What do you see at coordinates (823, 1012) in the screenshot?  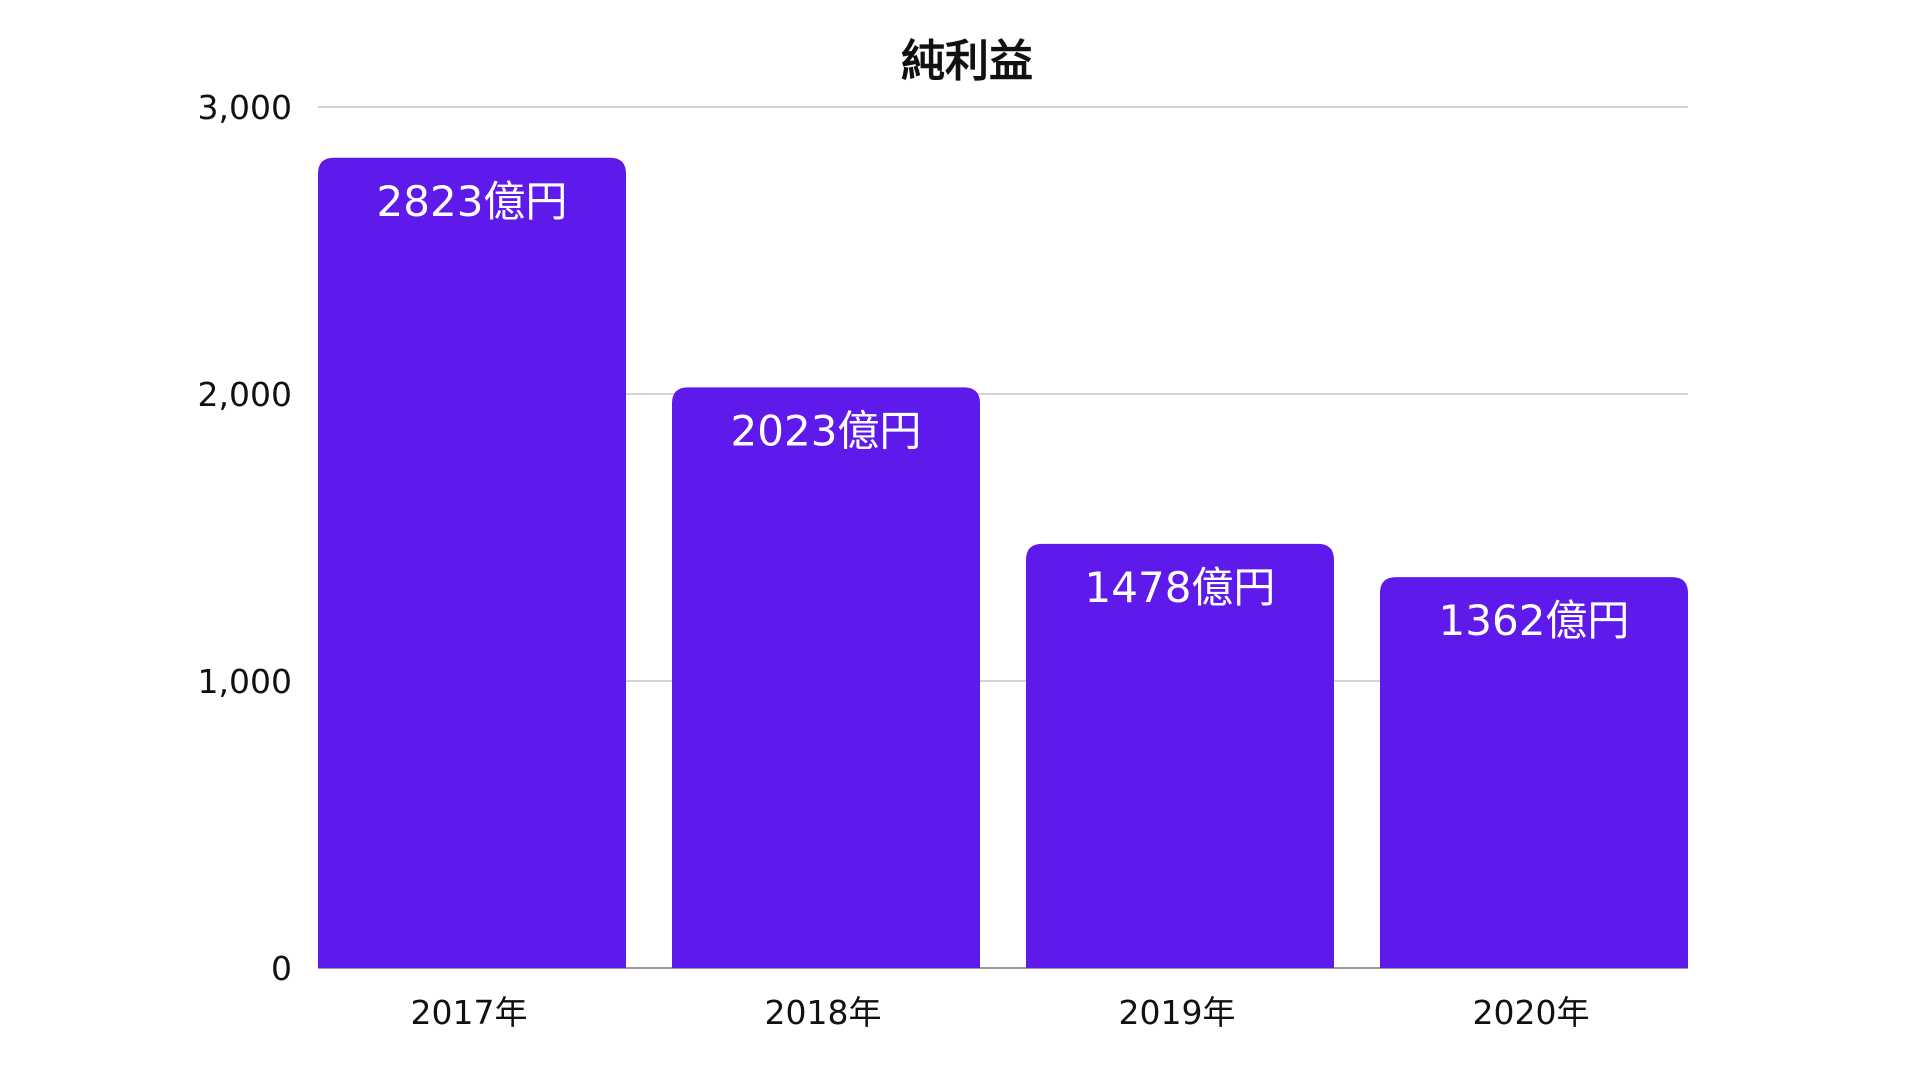 I see `x-tick-label: 2018年` at bounding box center [823, 1012].